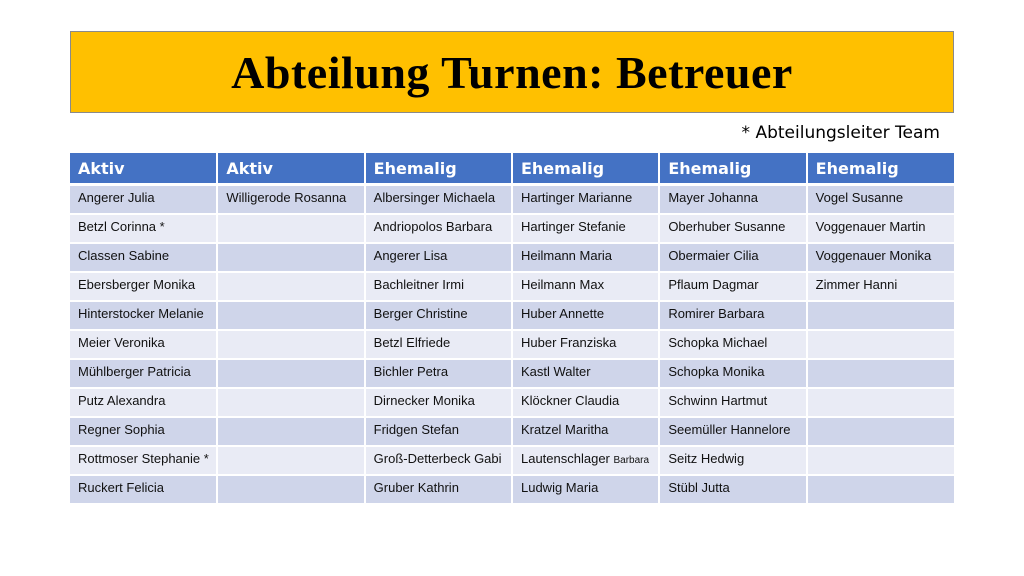  I want to click on table-cell: Kastl Walter, so click(586, 373).